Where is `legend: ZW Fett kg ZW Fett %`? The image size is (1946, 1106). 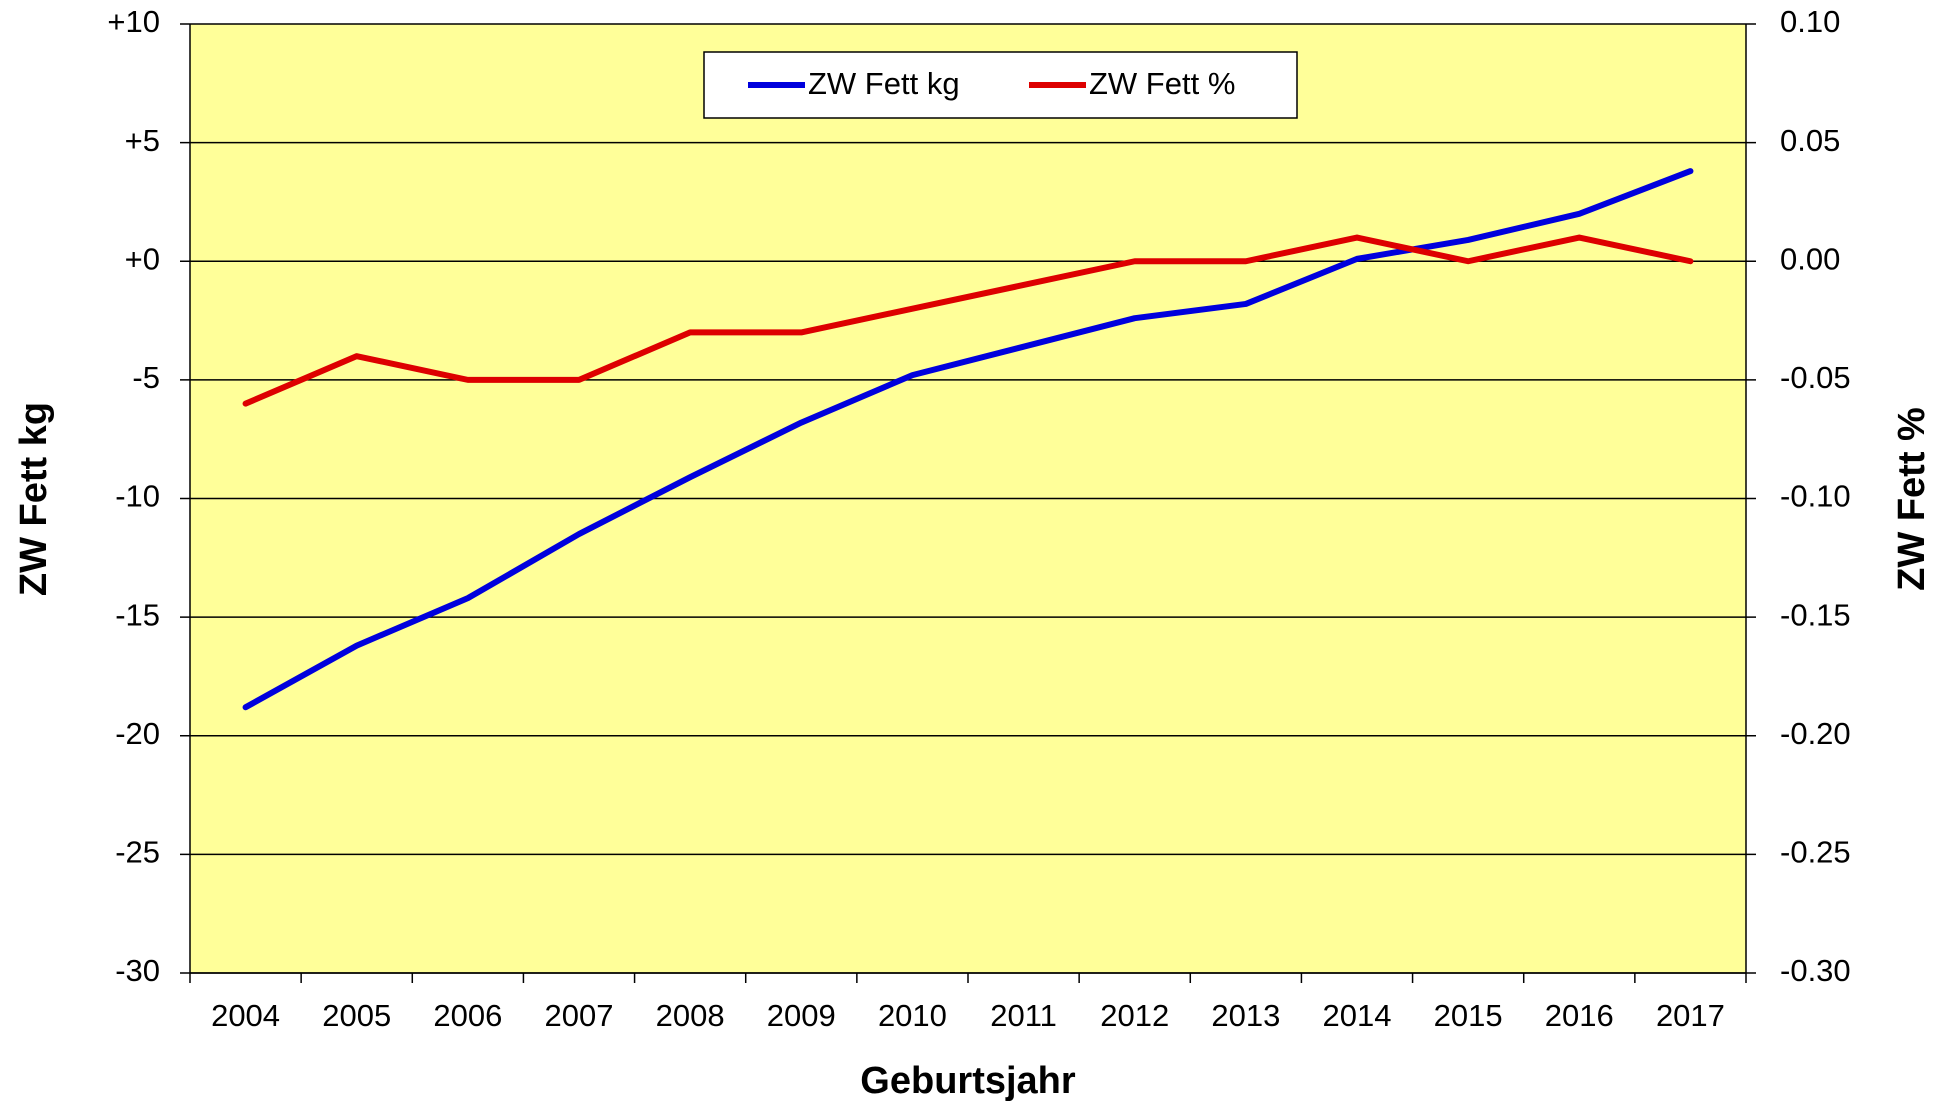 legend: ZW Fett kg ZW Fett % is located at coordinates (1000, 85).